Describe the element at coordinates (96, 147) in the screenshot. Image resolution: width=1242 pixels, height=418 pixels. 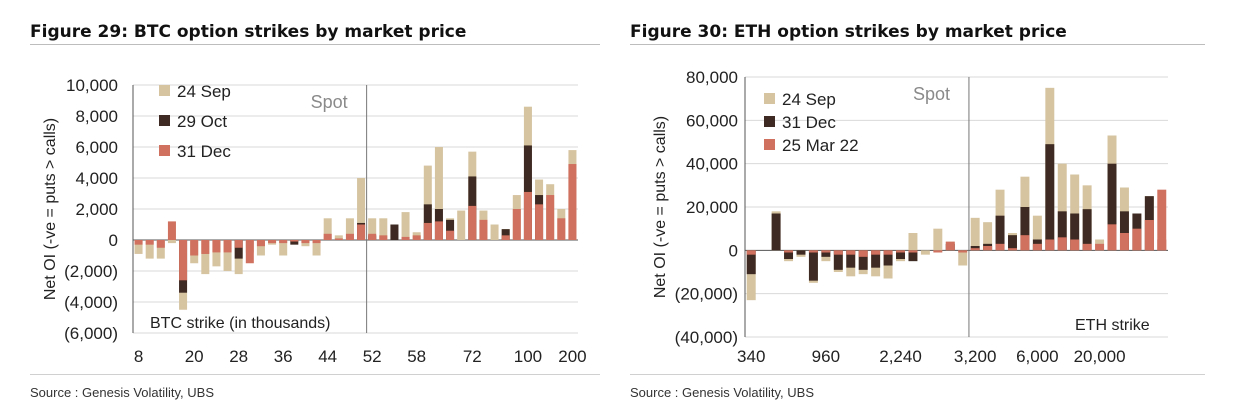
I see `y-tick-label: 6,000` at that location.